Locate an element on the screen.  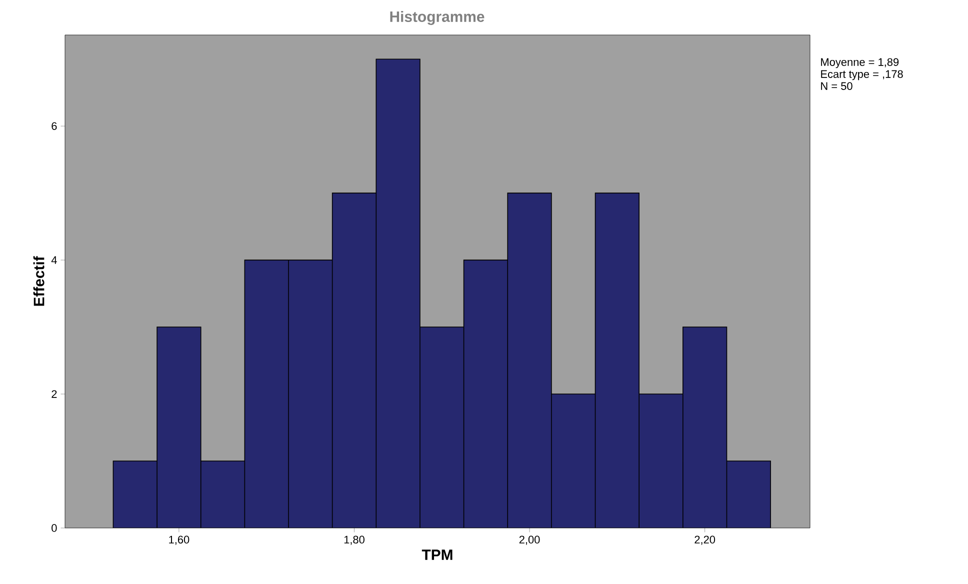
y-axis-title: Effectif is located at coordinates (38, 281).